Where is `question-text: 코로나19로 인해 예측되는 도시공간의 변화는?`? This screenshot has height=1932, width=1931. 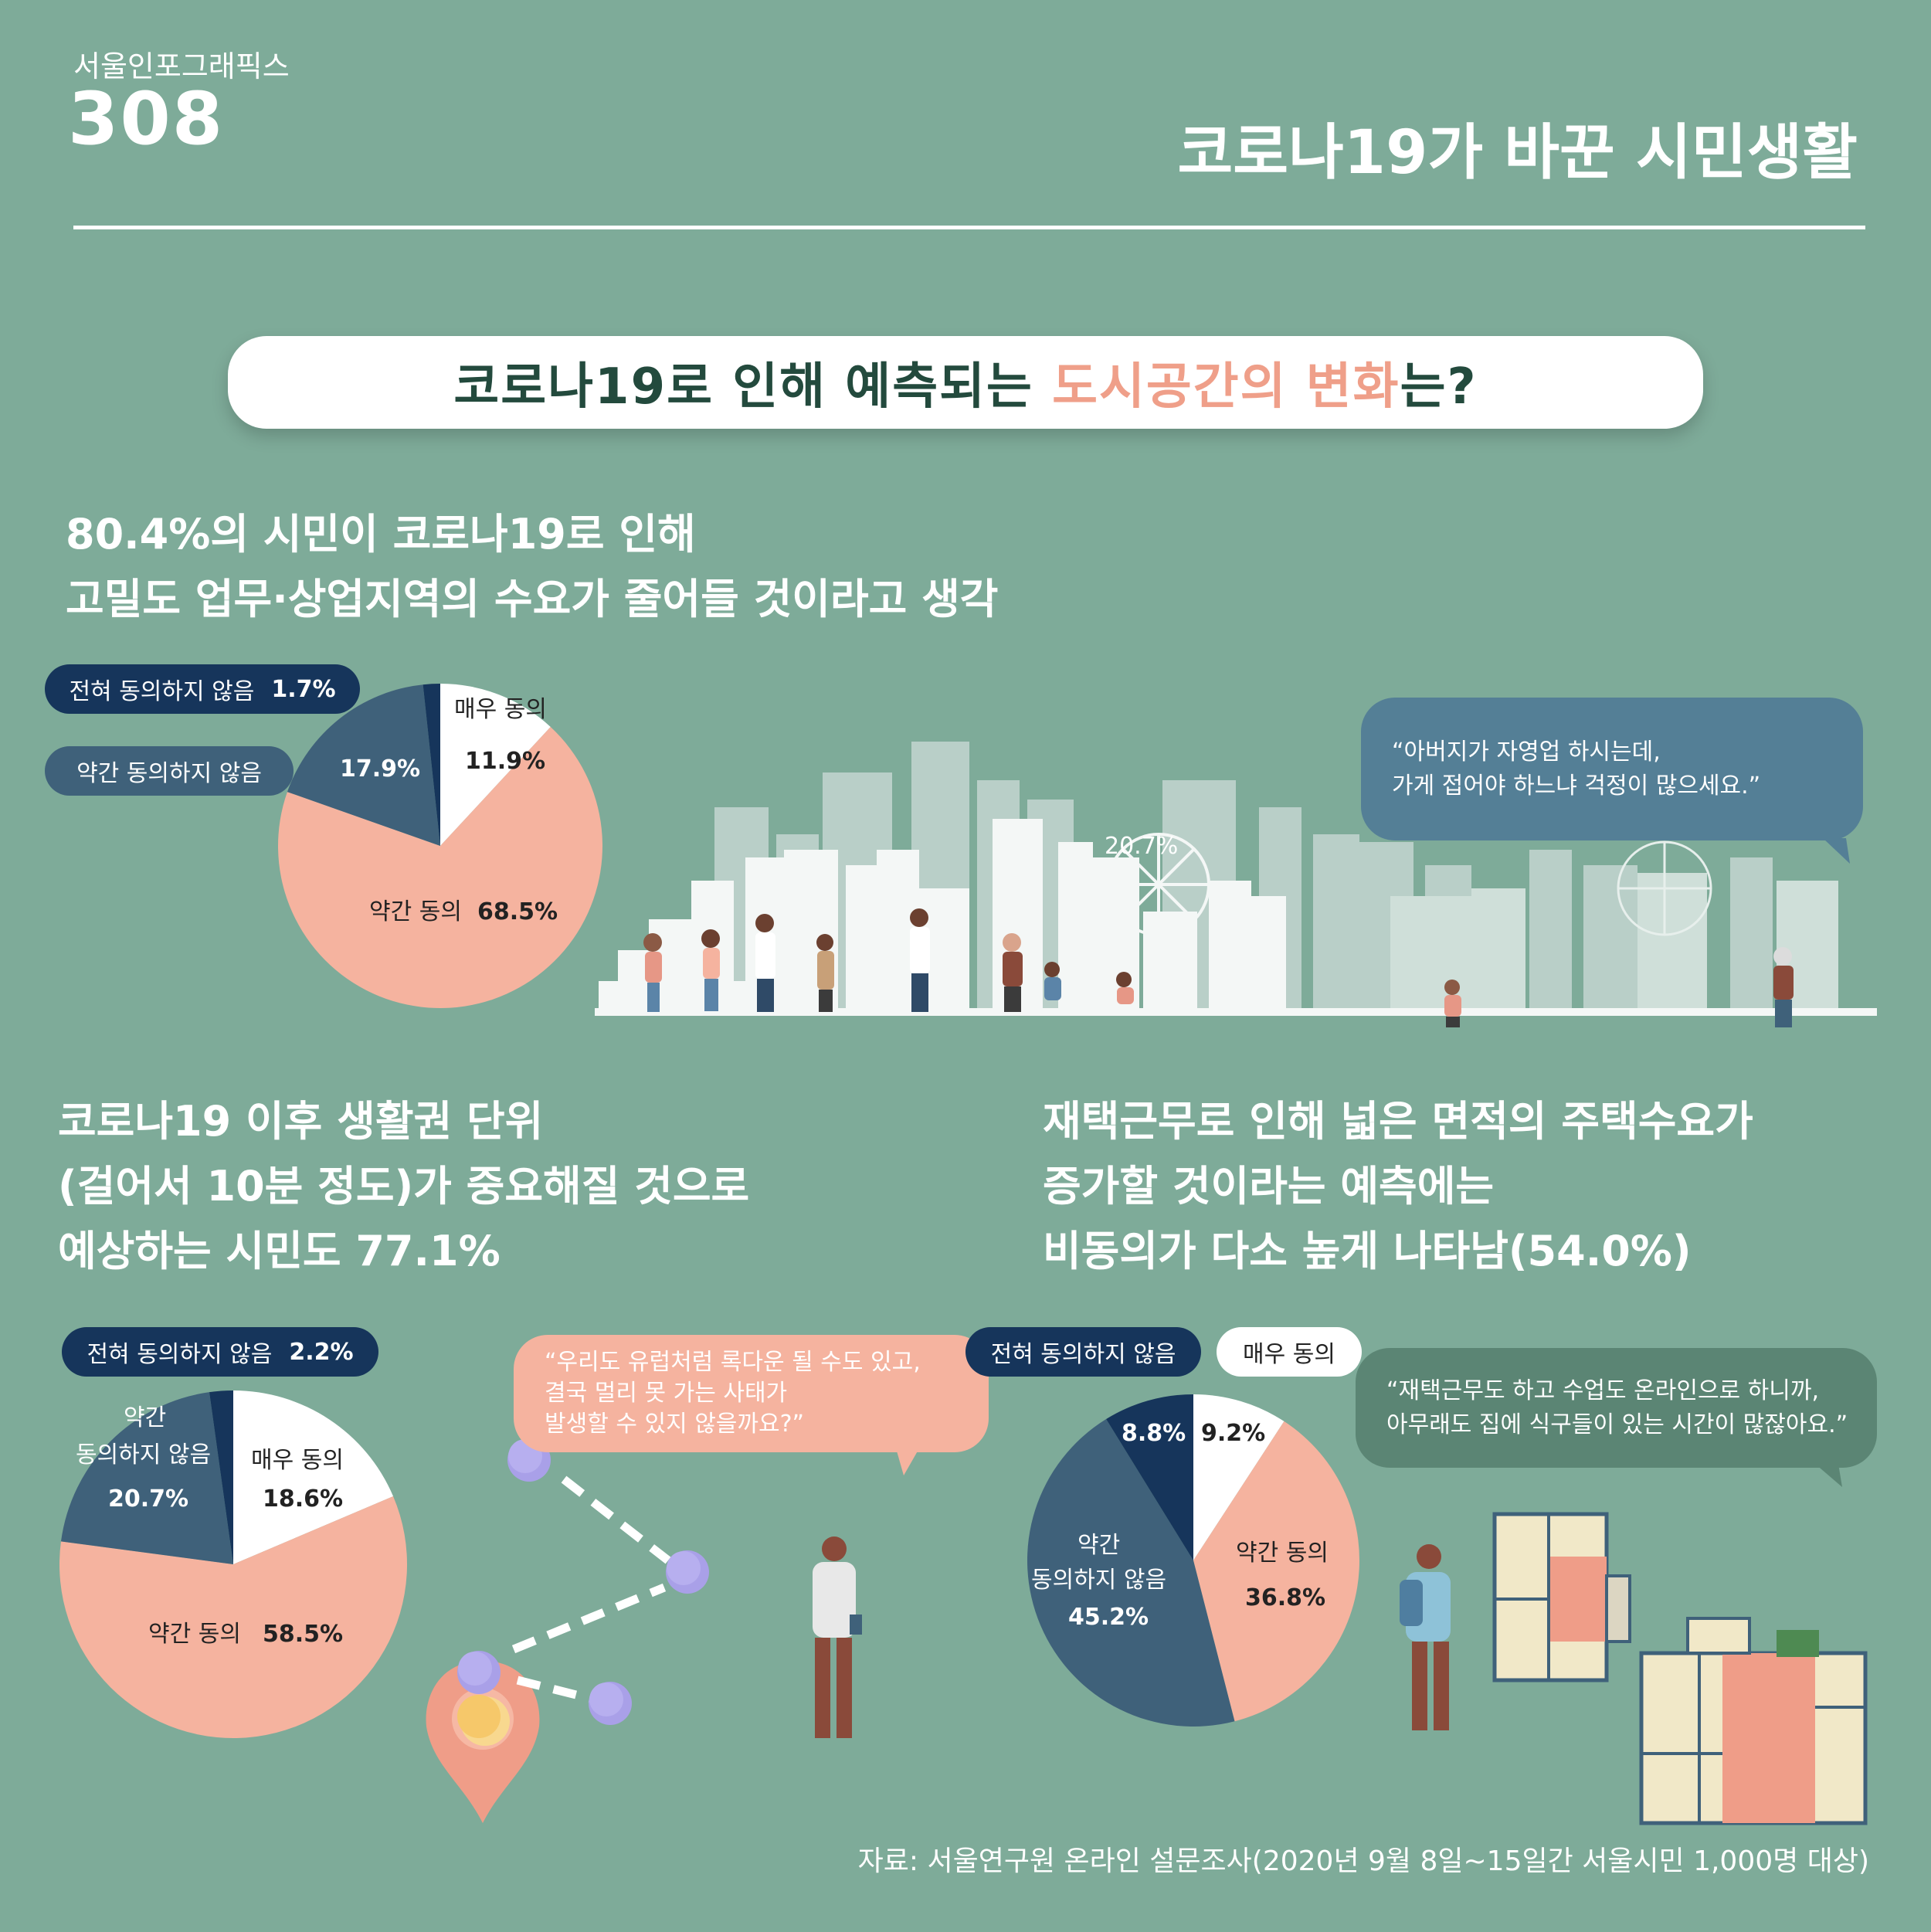 question-text: 코로나19로 인해 예측되는 도시공간의 변화는? is located at coordinates (965, 383).